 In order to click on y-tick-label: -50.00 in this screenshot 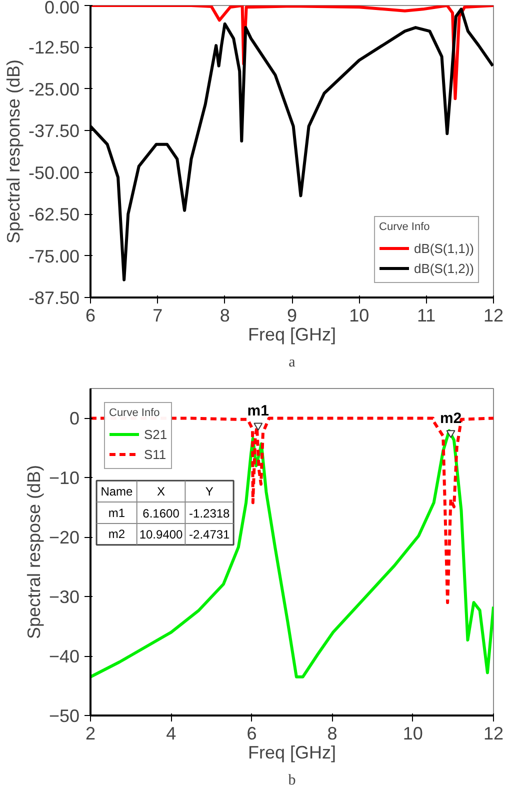, I will do `click(54, 172)`.